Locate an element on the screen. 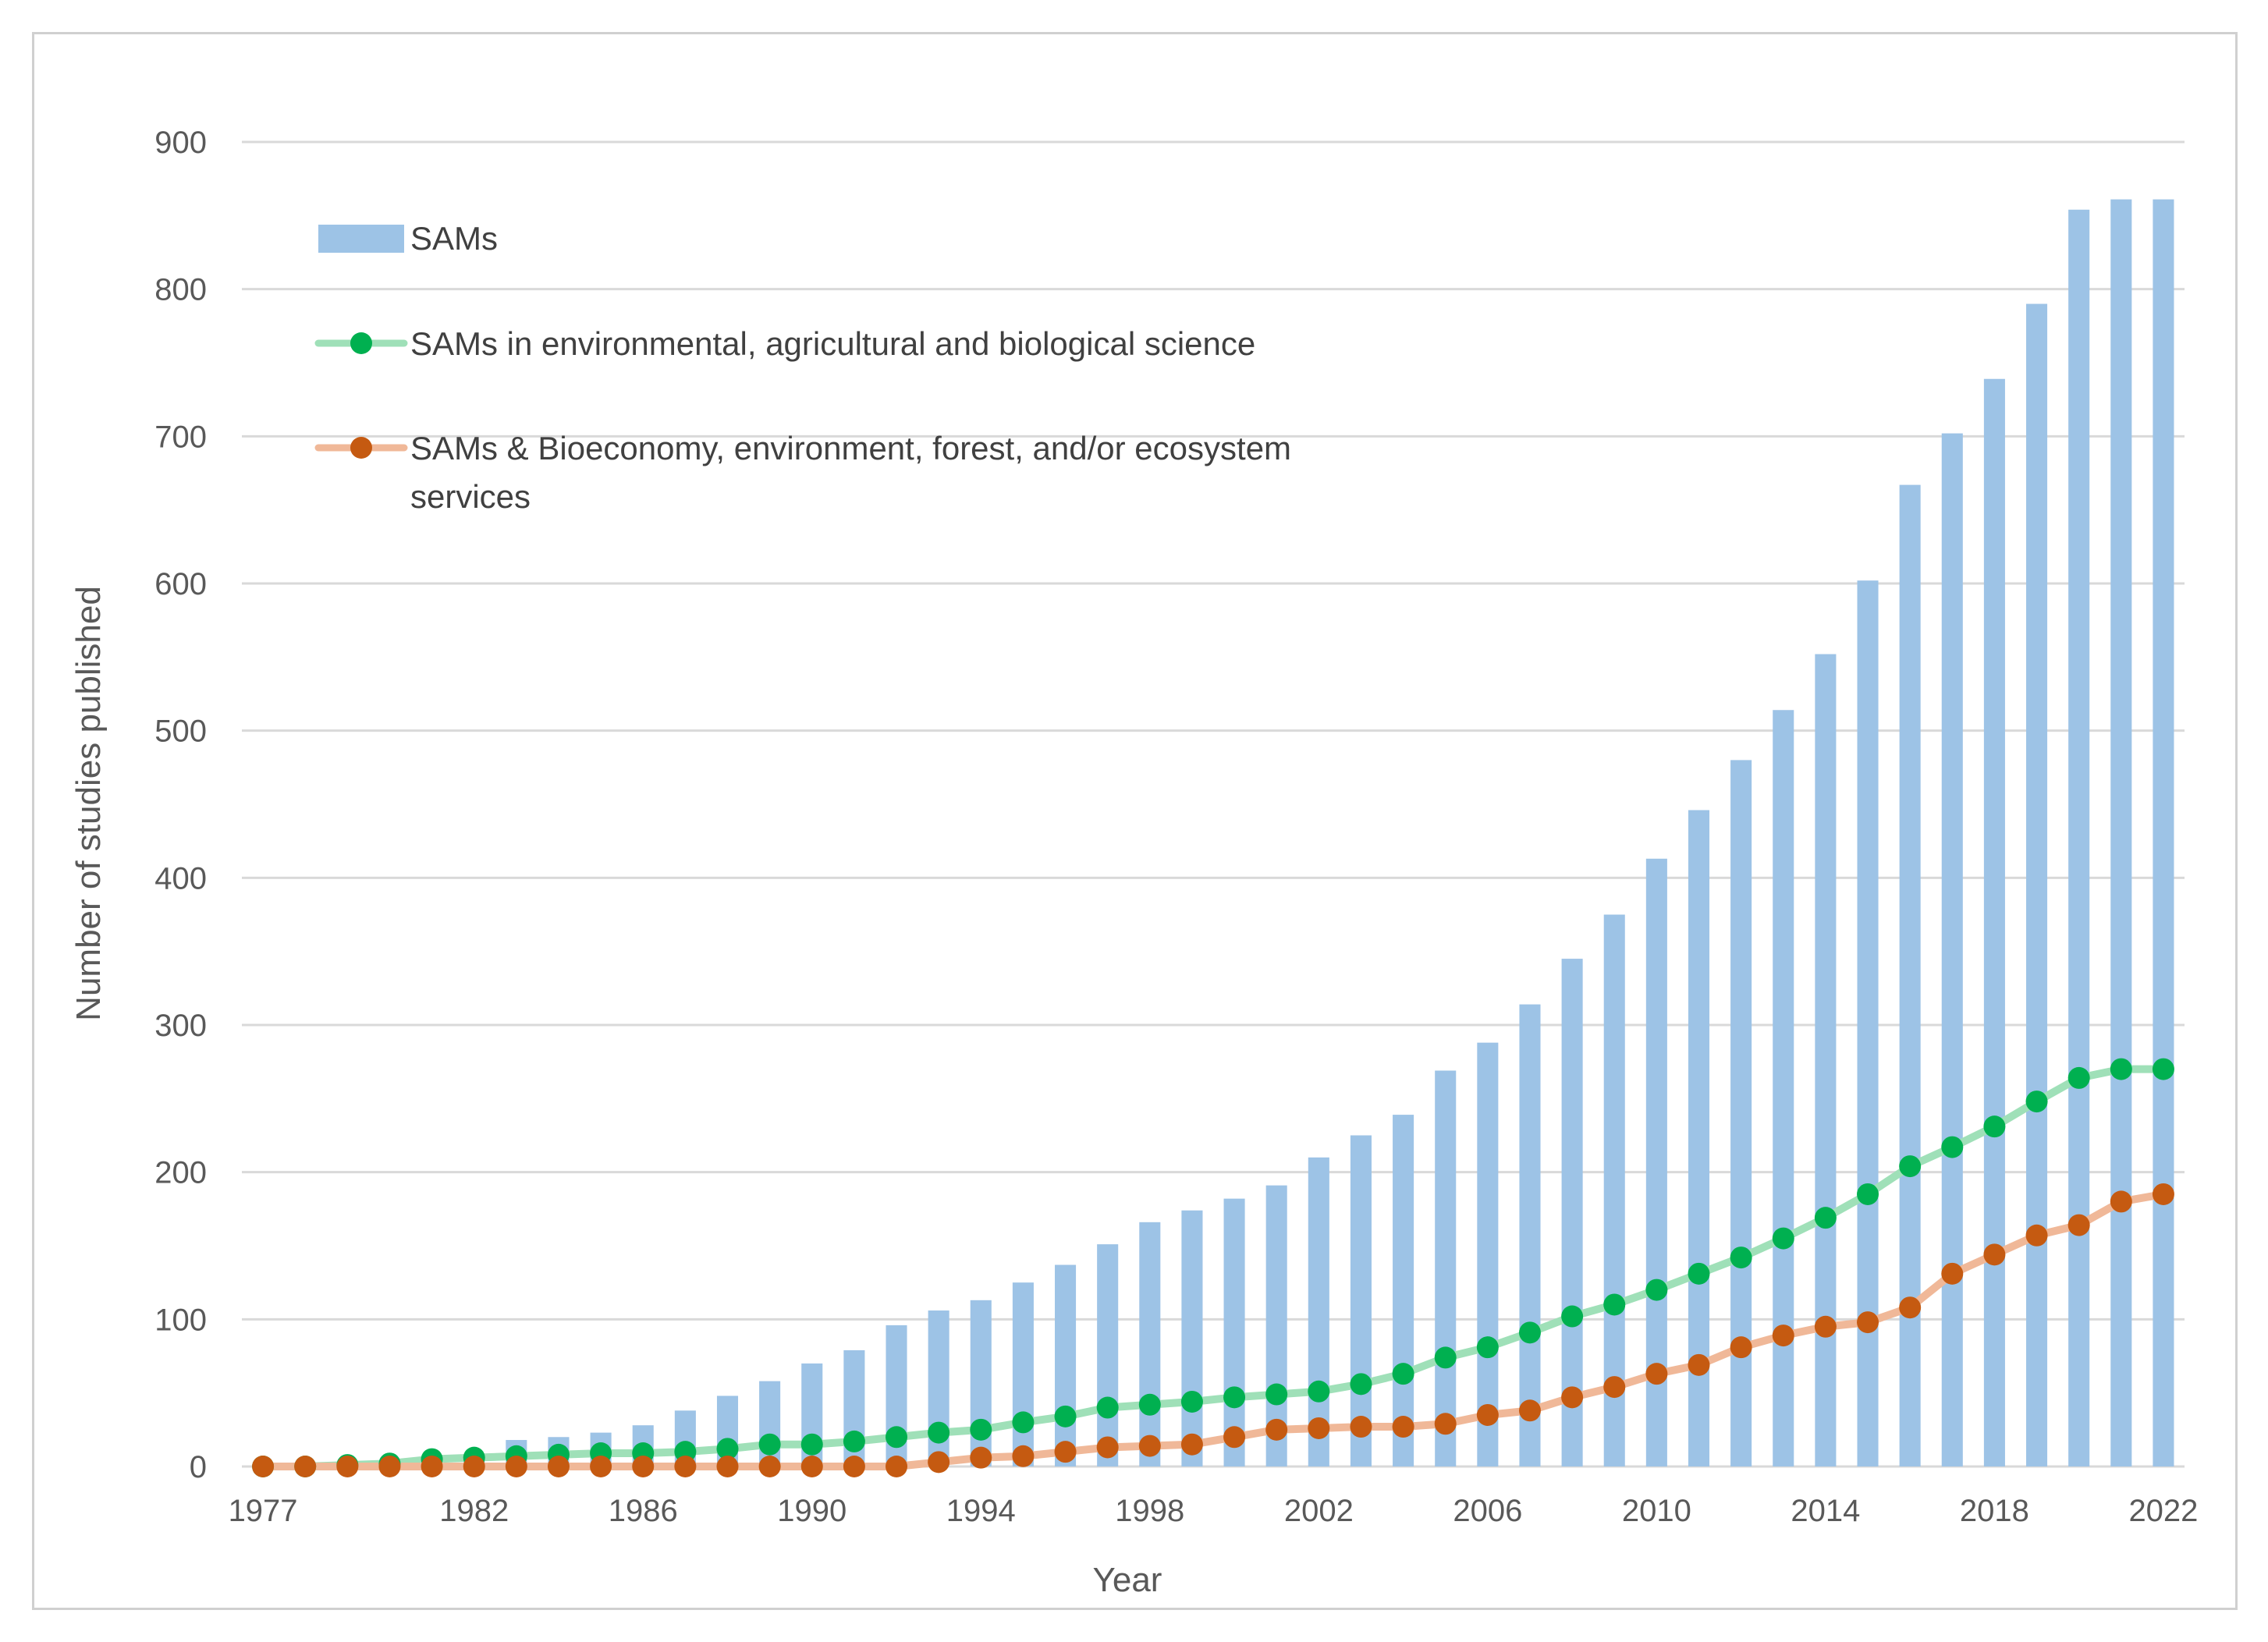  point-series-1-1998 is located at coordinates (1149, 1404).